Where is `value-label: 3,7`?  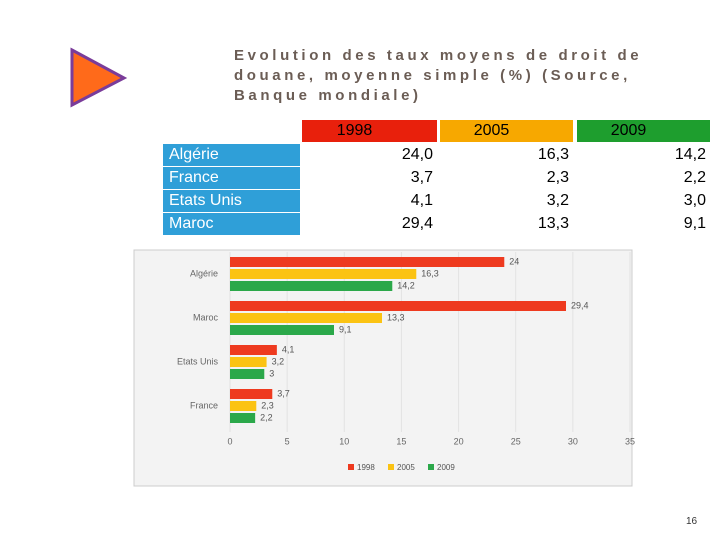 value-label: 3,7 is located at coordinates (283, 393).